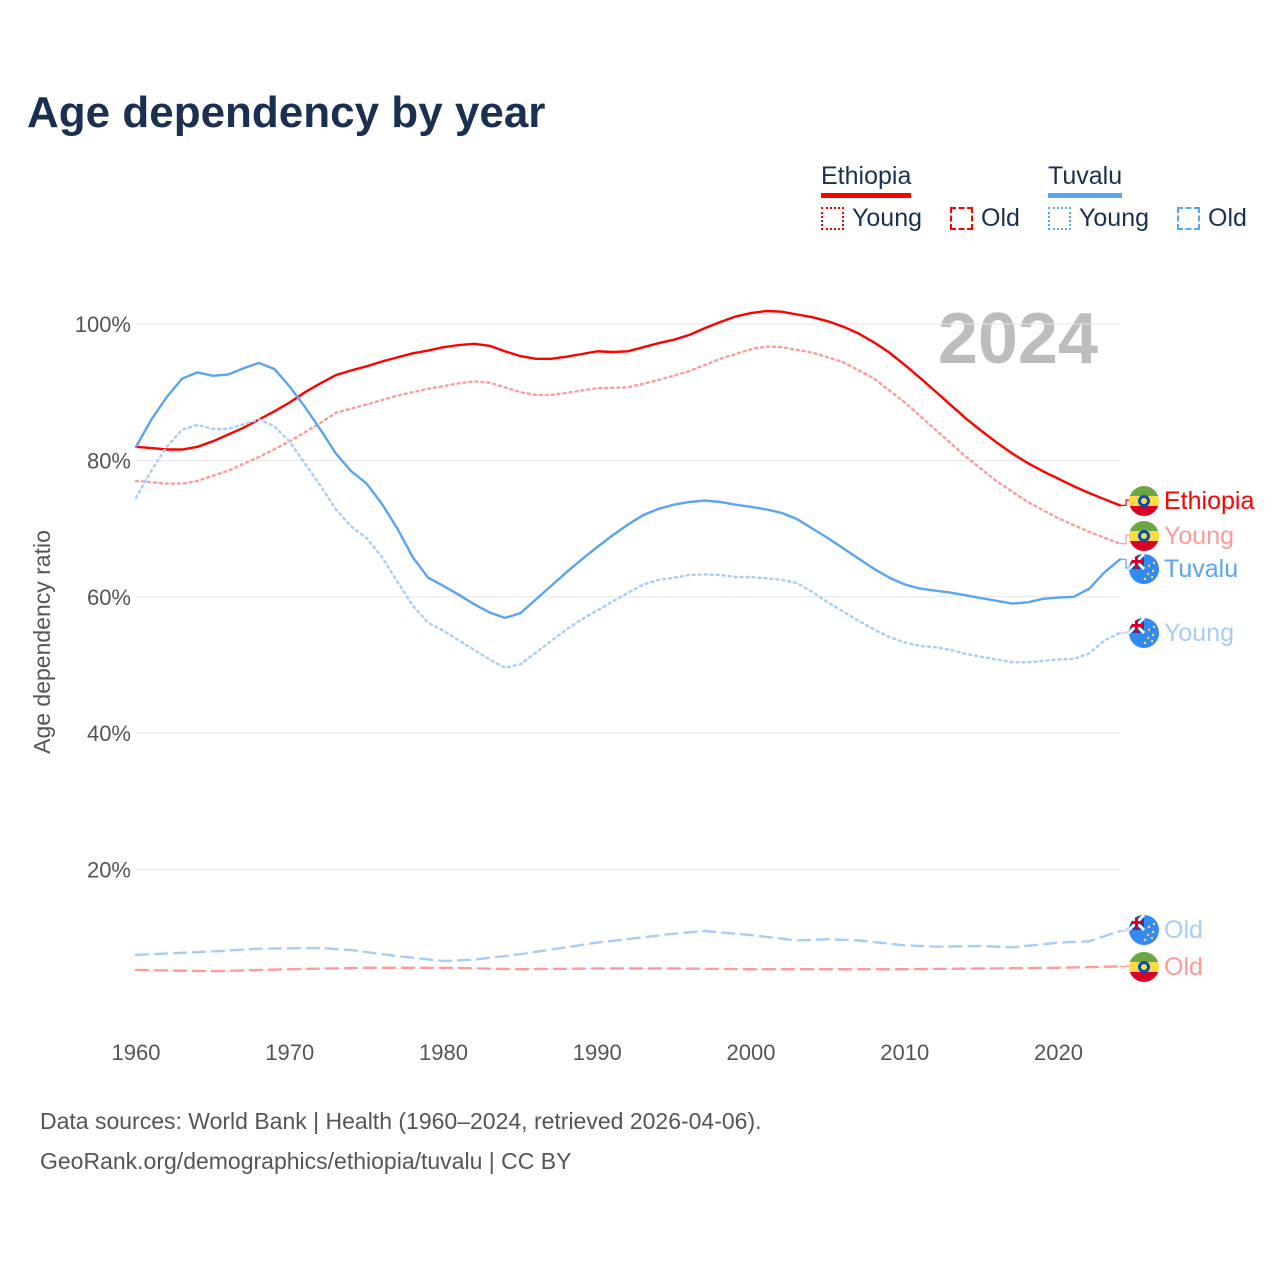 The width and height of the screenshot is (1280, 1280). Describe the element at coordinates (628, 408) in the screenshot. I see `series-line-ethiopia` at that location.